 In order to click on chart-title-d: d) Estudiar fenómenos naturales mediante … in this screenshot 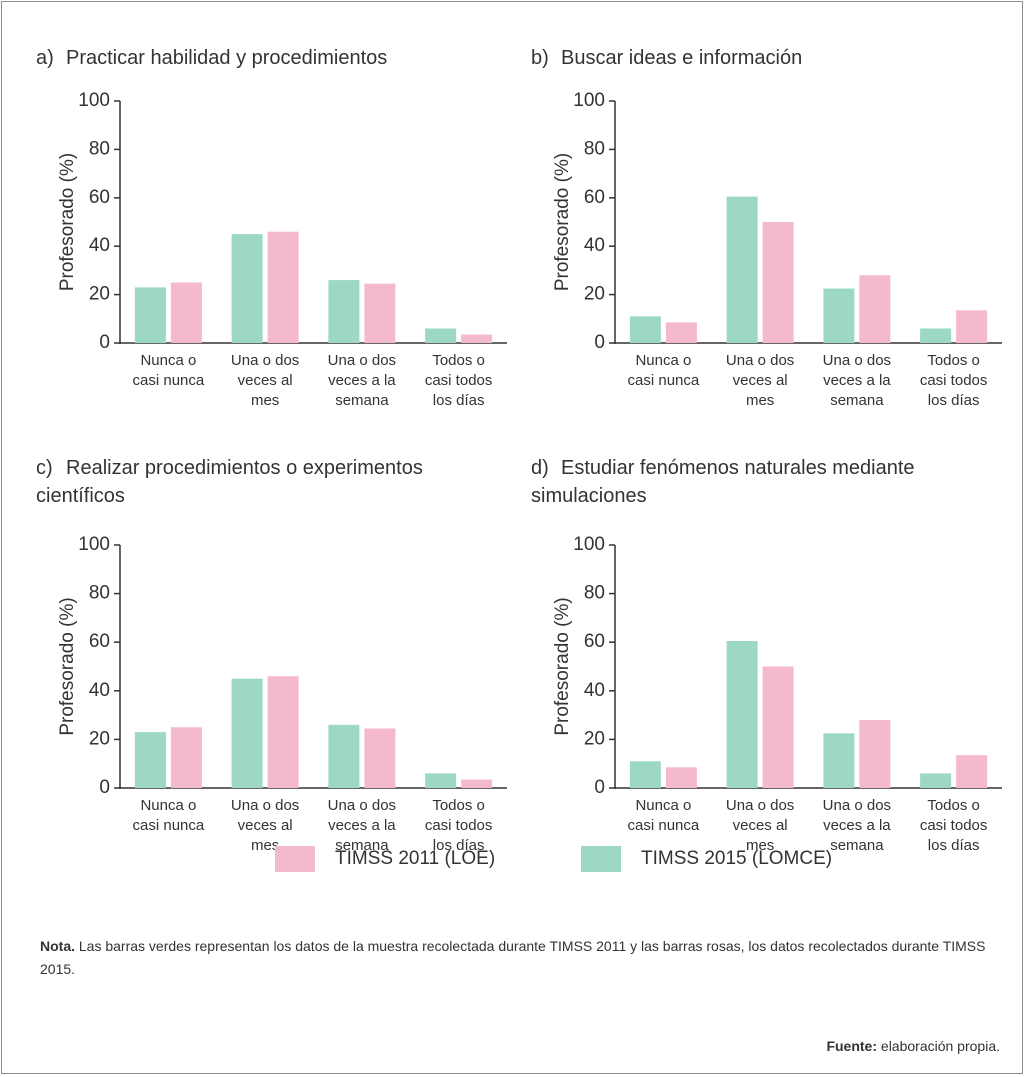, I will do `click(766, 482)`.